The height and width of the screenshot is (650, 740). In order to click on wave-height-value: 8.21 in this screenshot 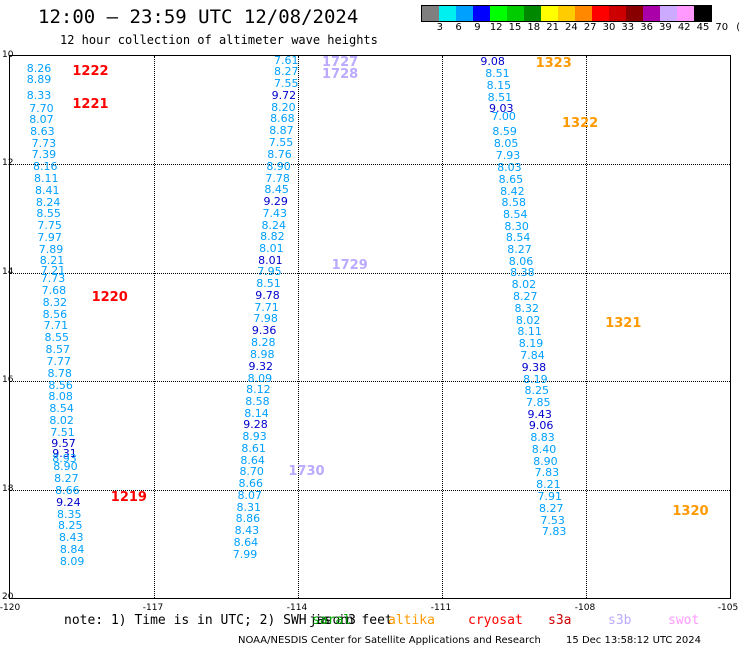, I will do `click(548, 485)`.